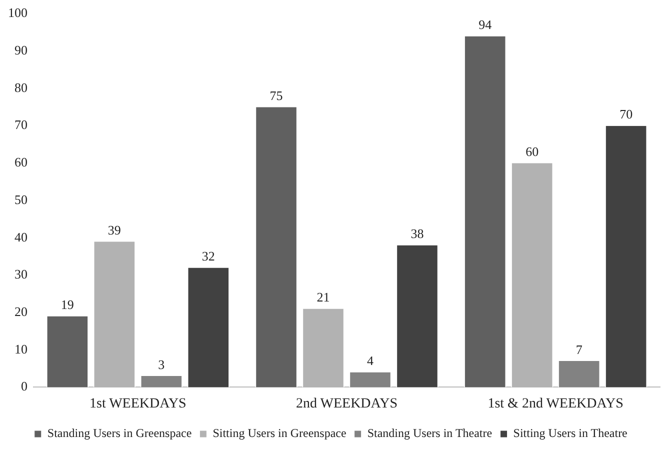 This screenshot has height=450, width=668. What do you see at coordinates (370, 360) in the screenshot?
I see `data-label: 4` at bounding box center [370, 360].